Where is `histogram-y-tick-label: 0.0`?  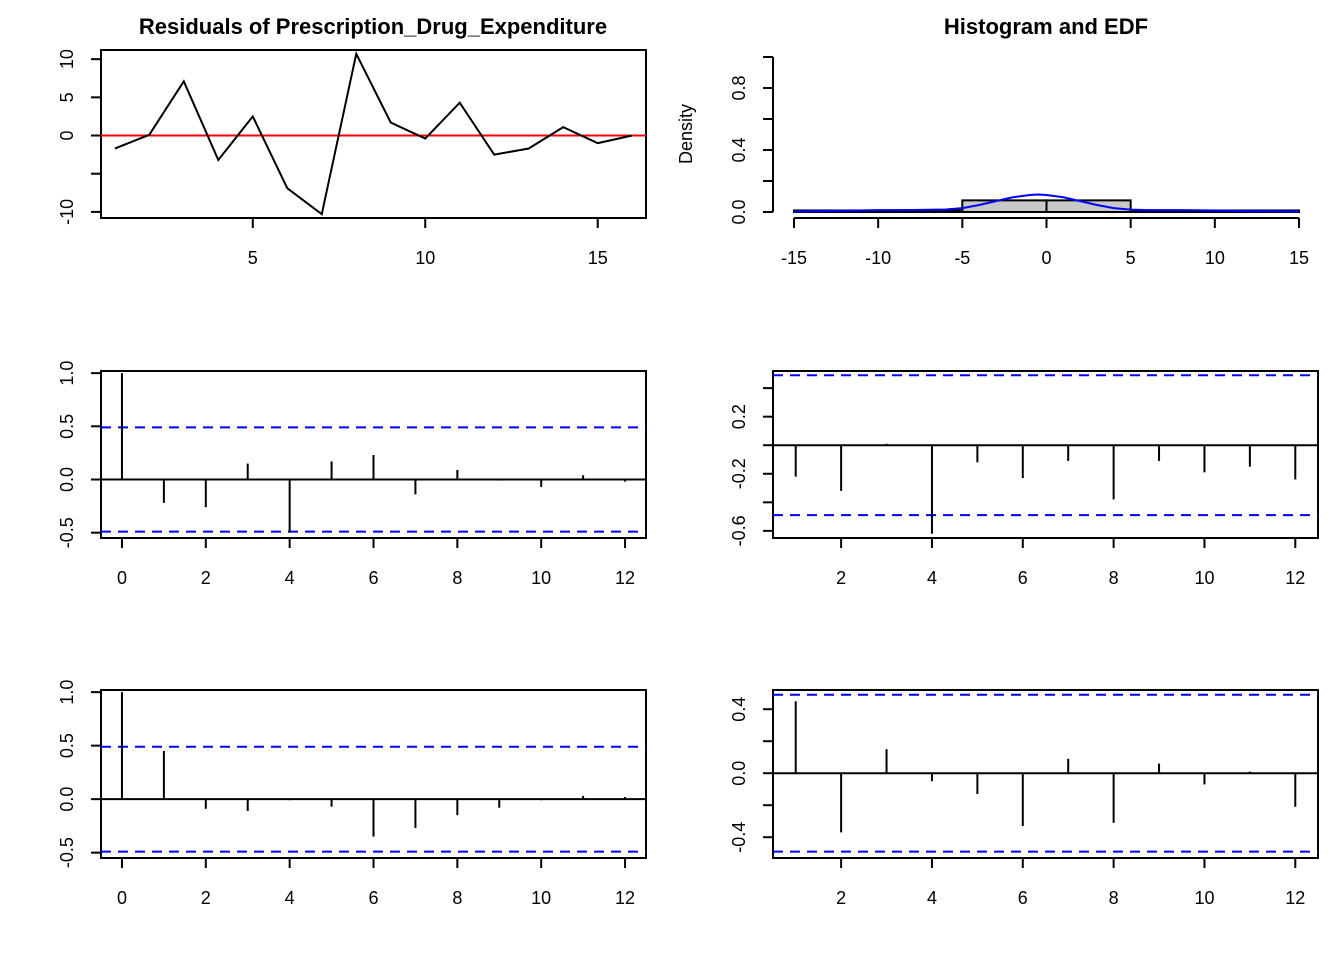 histogram-y-tick-label: 0.0 is located at coordinates (739, 211).